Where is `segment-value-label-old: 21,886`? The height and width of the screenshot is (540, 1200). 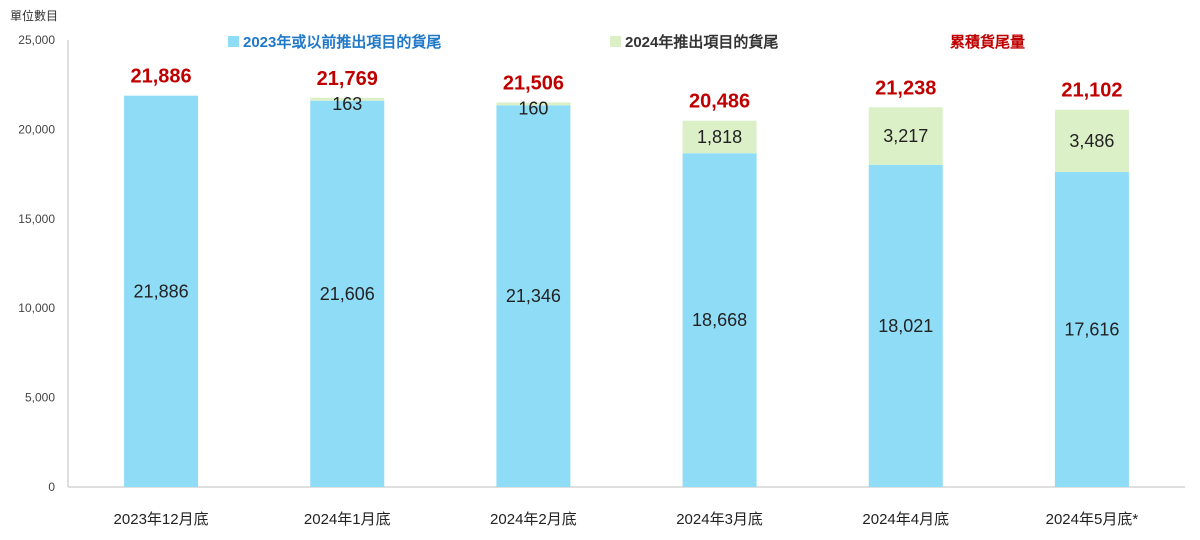
segment-value-label-old: 21,886 is located at coordinates (161, 291).